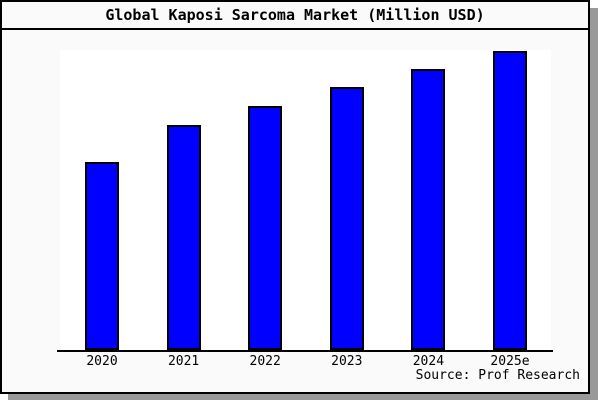 The image size is (600, 400). I want to click on x-tick-label-2024: 2024, so click(428, 361).